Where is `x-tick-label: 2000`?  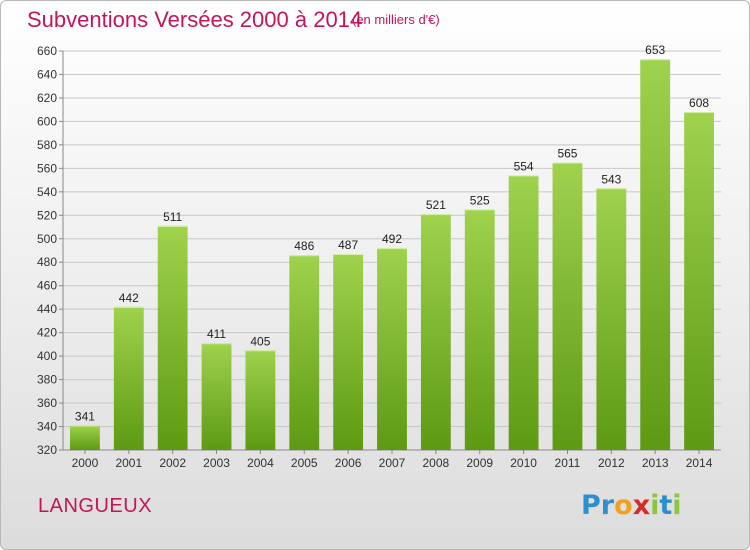
x-tick-label: 2000 is located at coordinates (85, 463).